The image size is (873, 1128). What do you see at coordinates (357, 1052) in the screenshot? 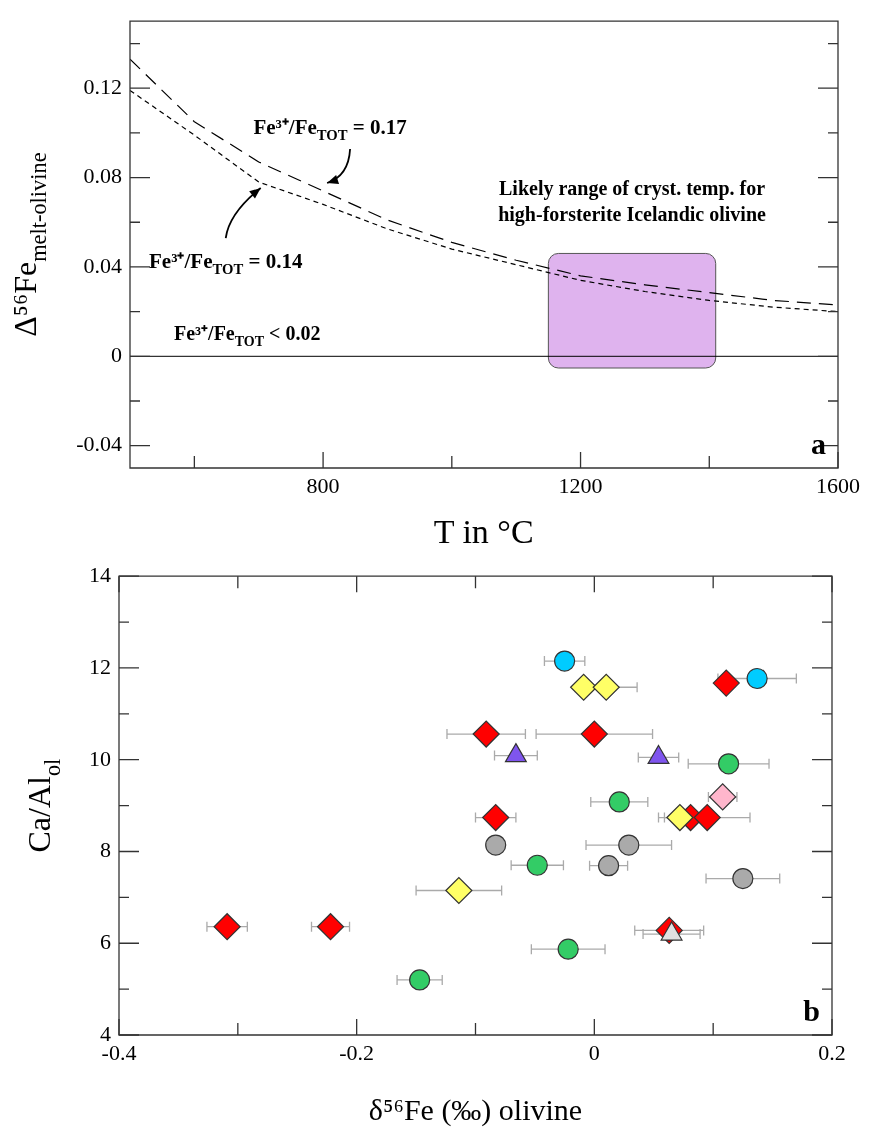
I see `x-tick-label: -0.2` at bounding box center [357, 1052].